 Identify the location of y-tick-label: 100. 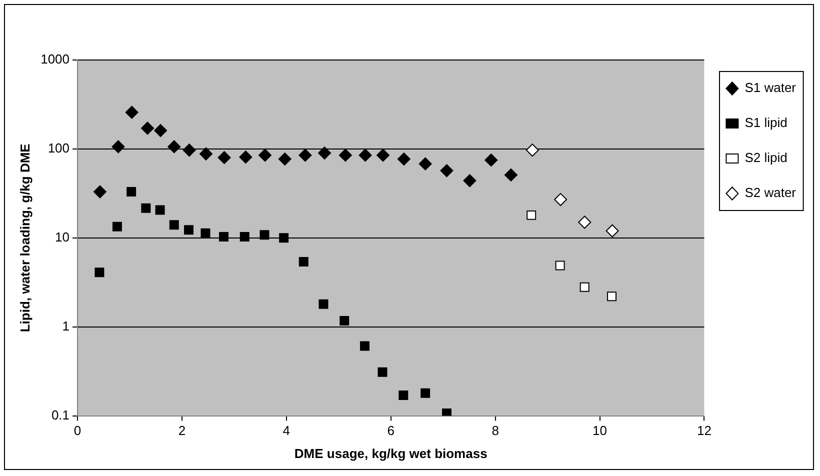
(59, 148).